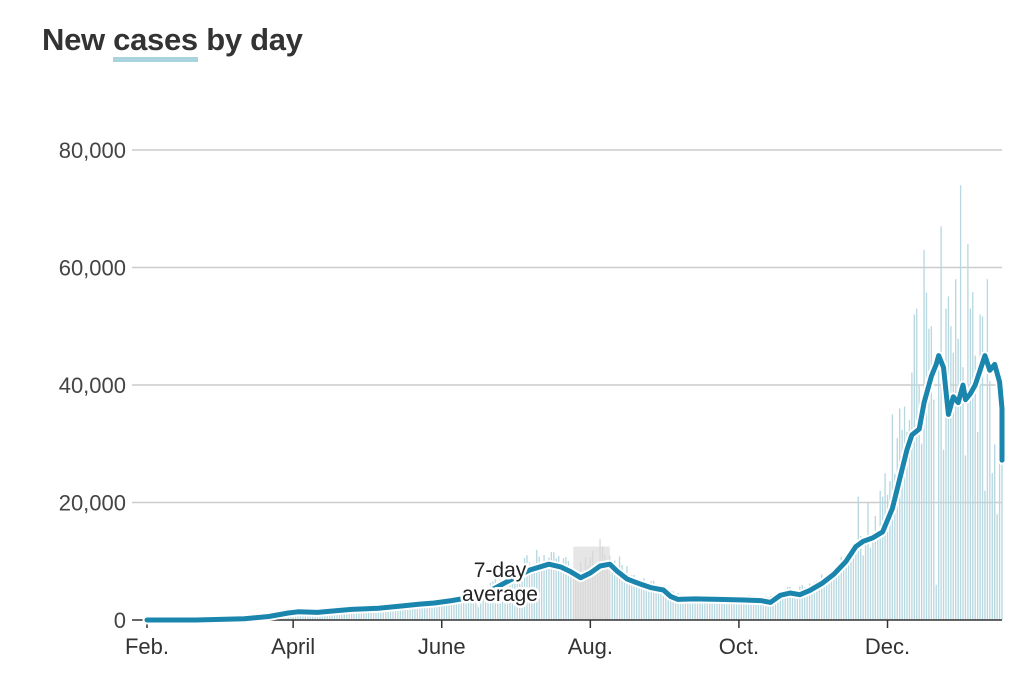  I want to click on title-suffix: by day, so click(254, 39).